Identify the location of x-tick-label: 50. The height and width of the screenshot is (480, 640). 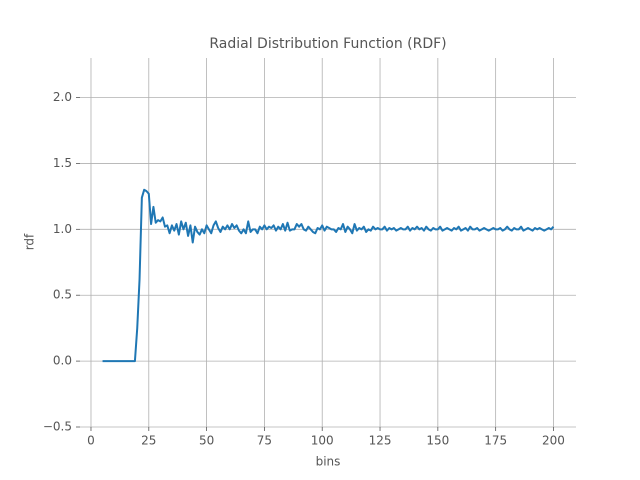
(206, 441).